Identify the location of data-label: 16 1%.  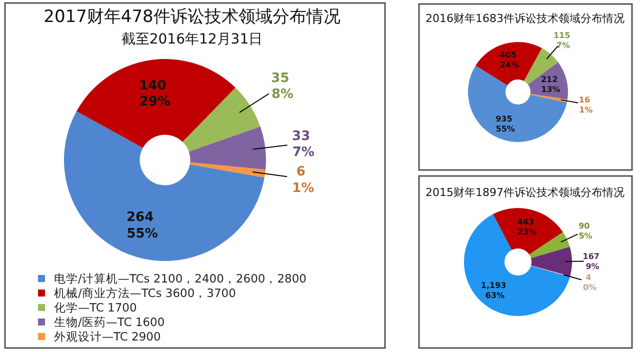
(585, 104).